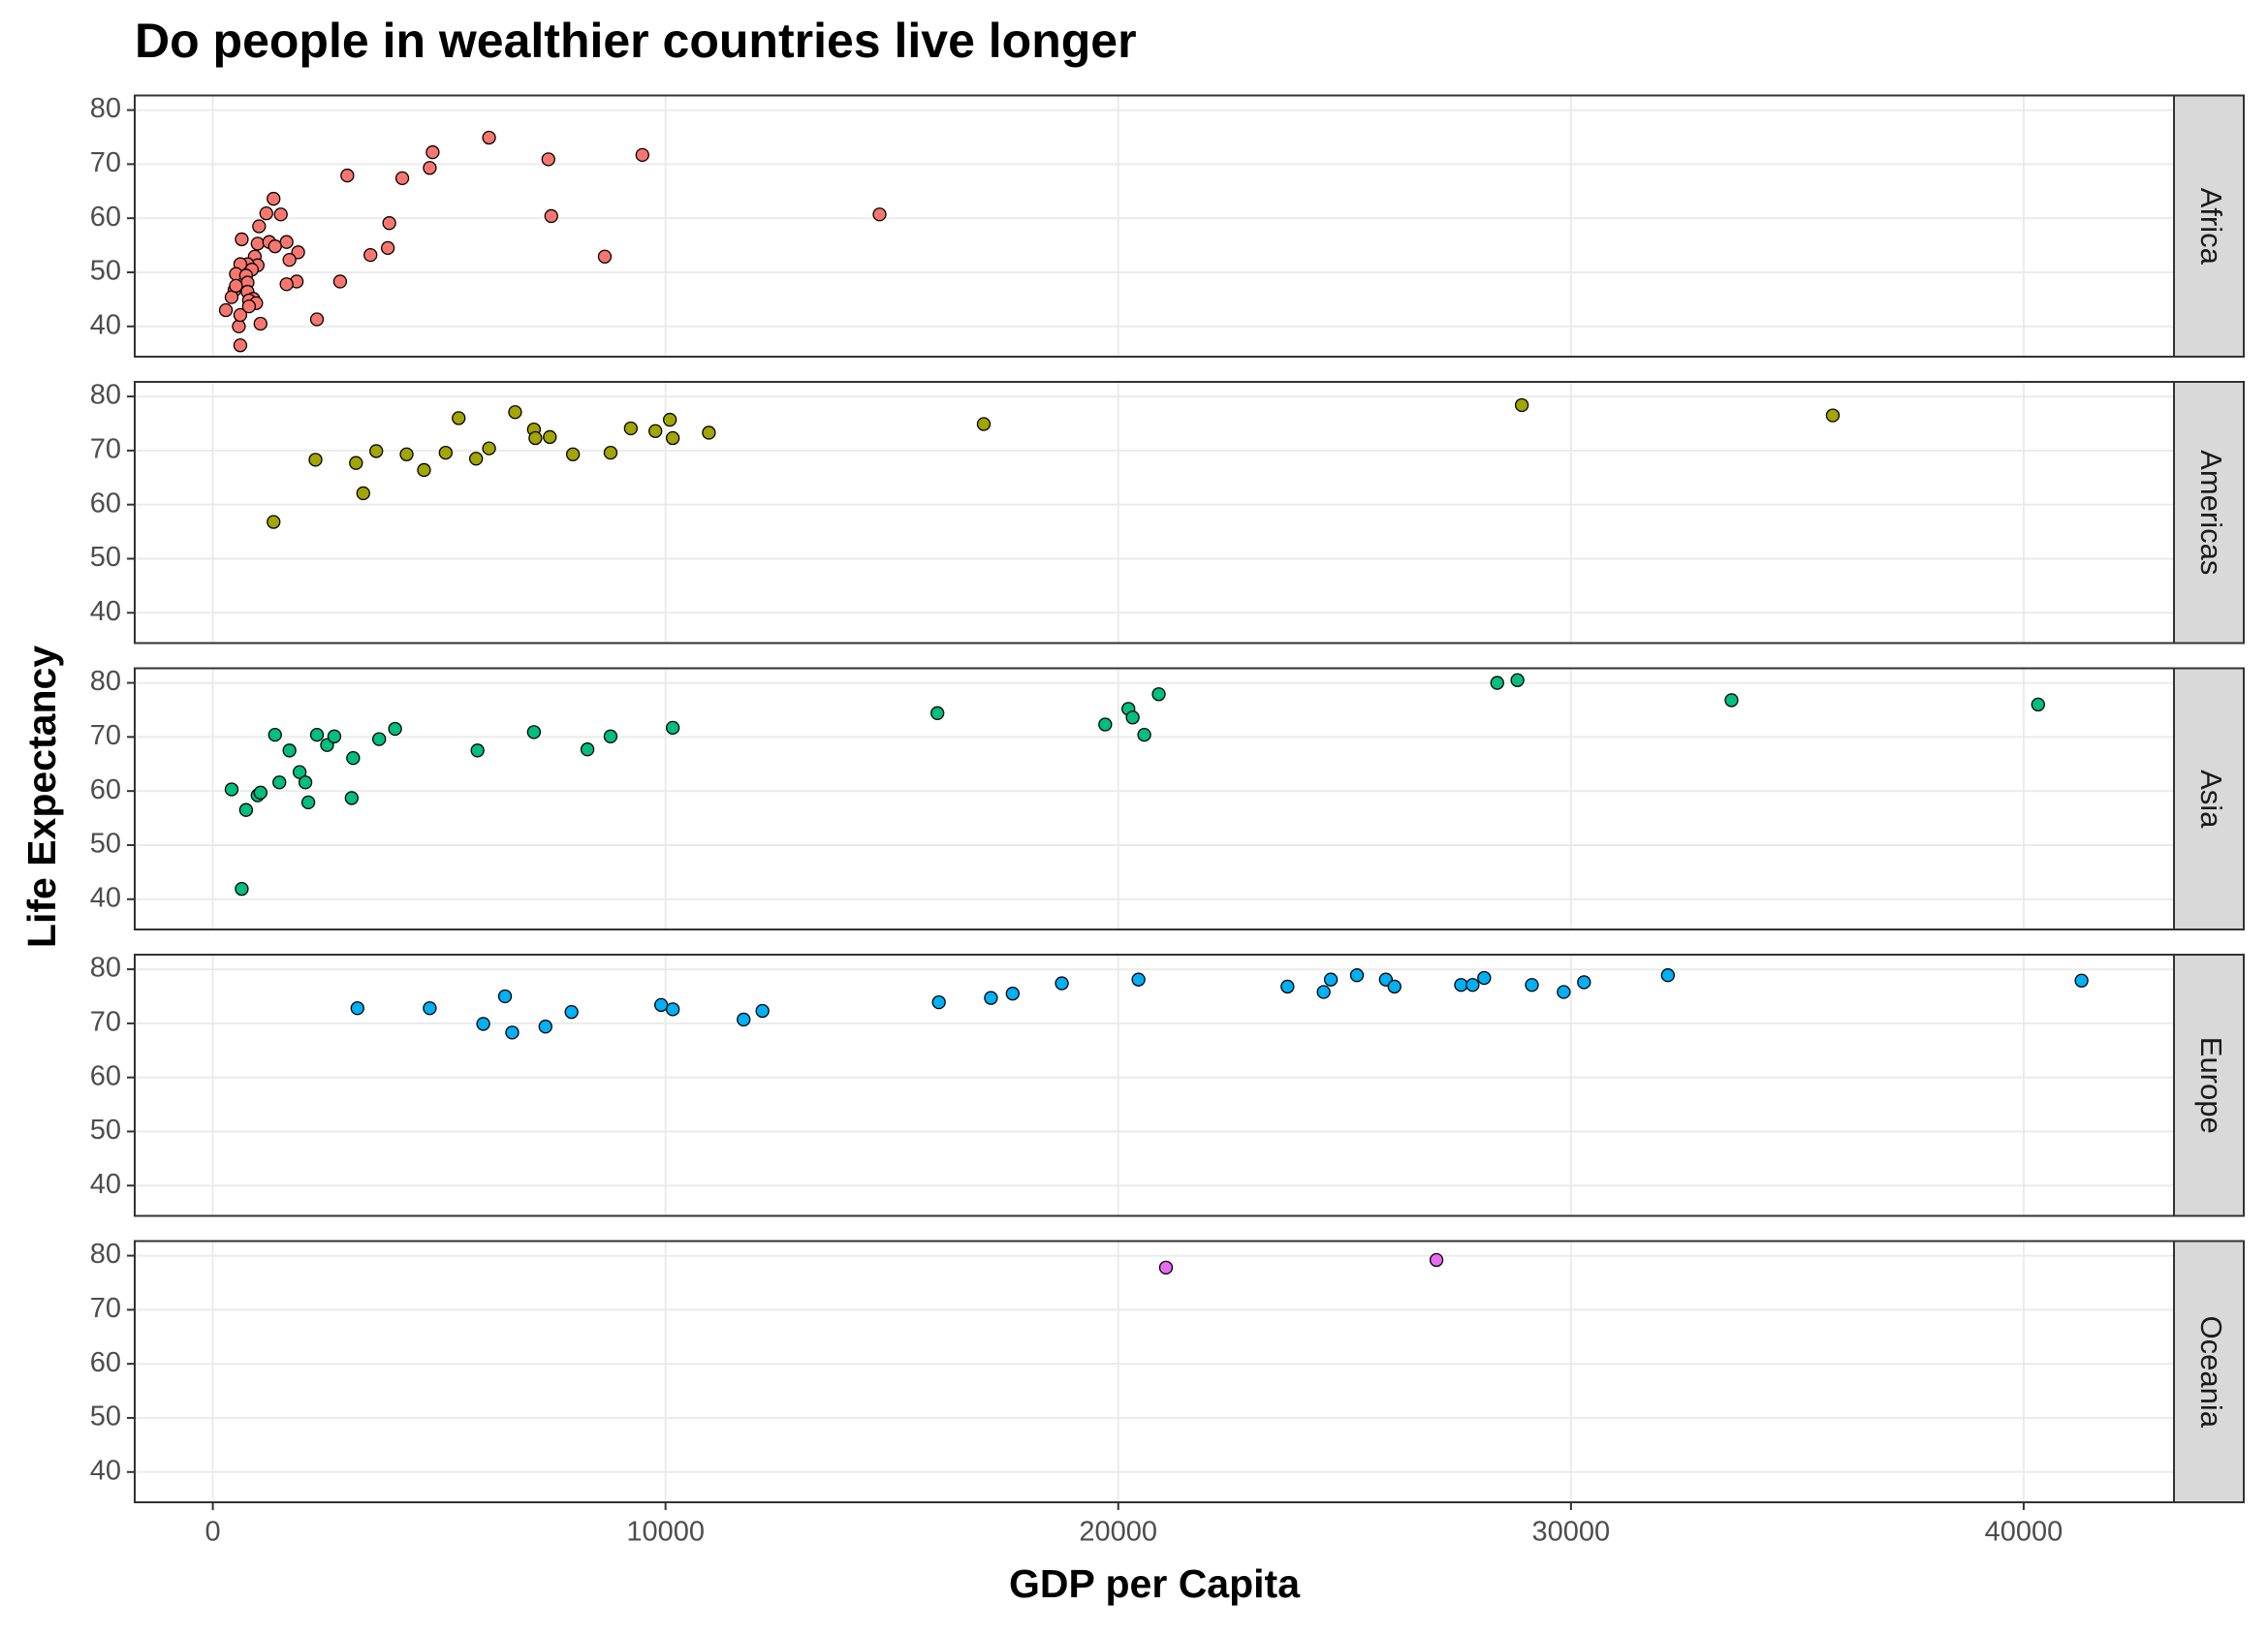  What do you see at coordinates (105, 162) in the screenshot?
I see `y-tick-label: 70` at bounding box center [105, 162].